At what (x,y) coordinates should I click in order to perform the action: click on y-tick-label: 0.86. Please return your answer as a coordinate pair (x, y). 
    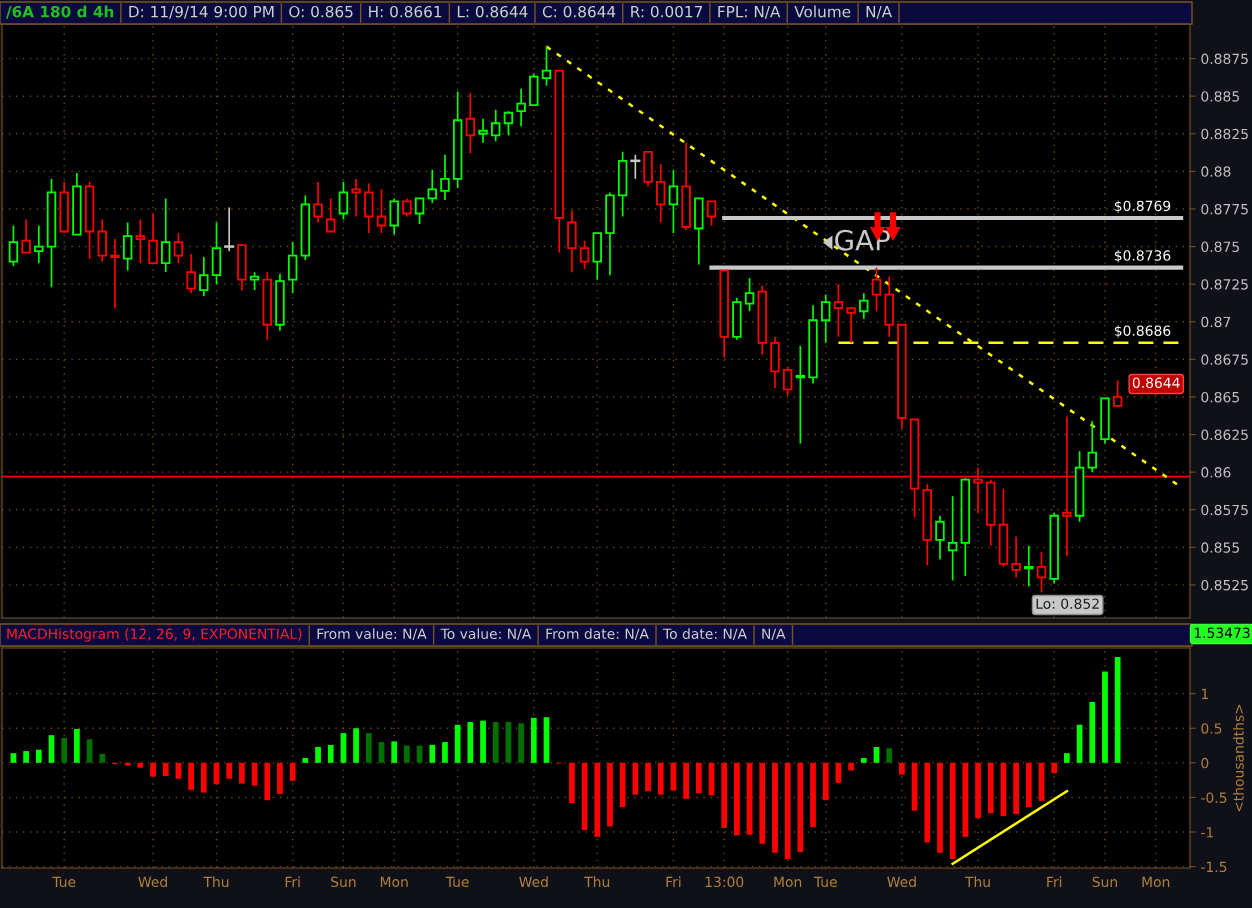
    Looking at the image, I should click on (1216, 472).